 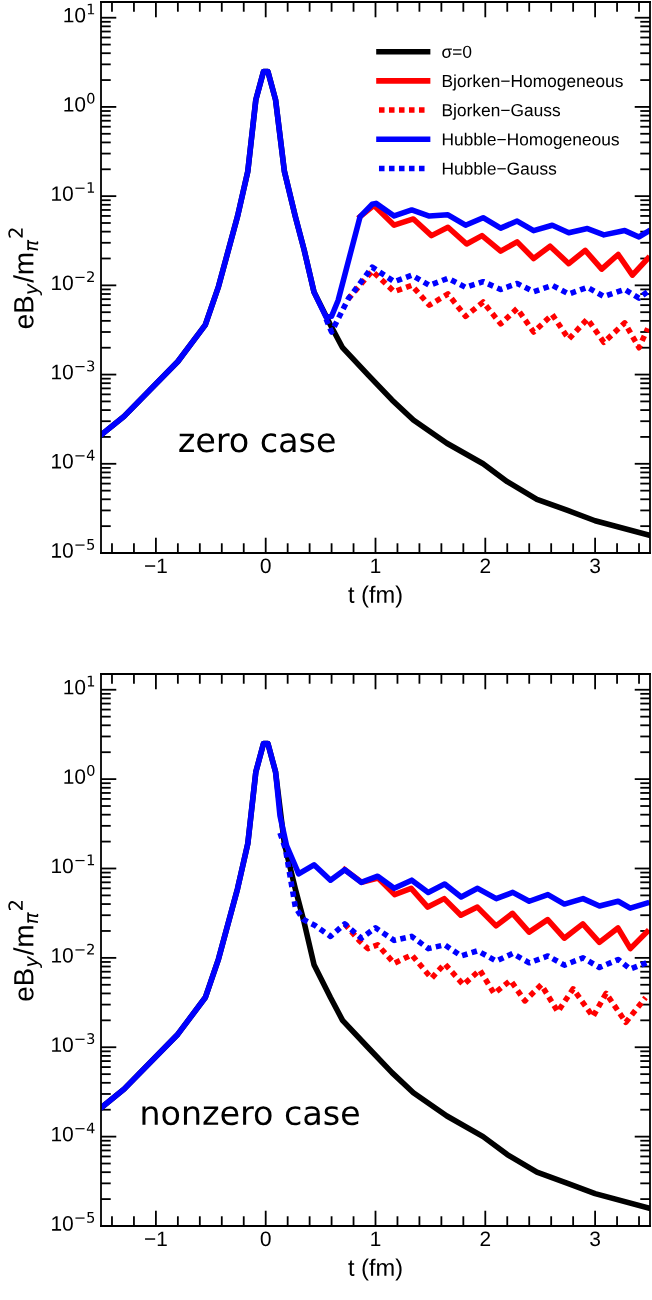 I want to click on legend-label: σ=0, so click(x=457, y=51).